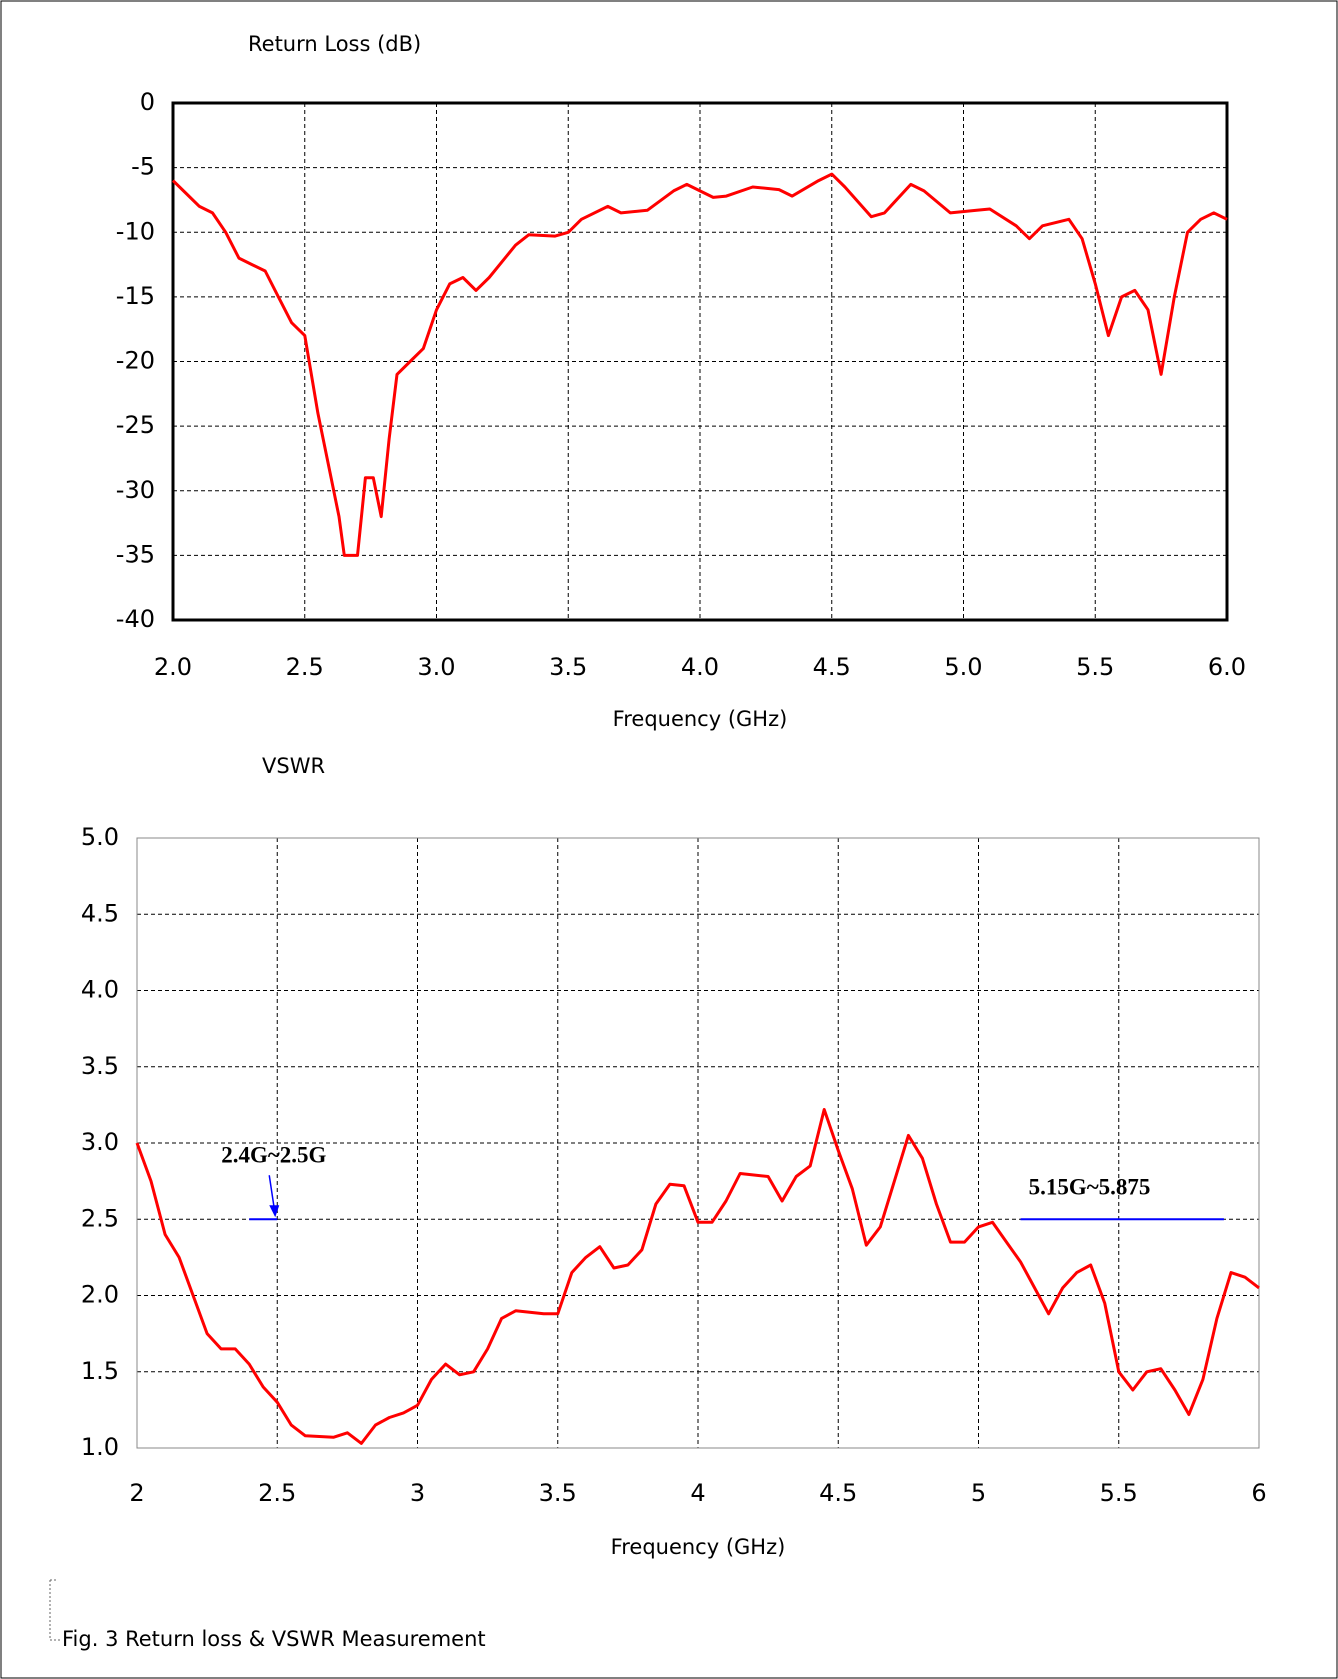  What do you see at coordinates (173, 667) in the screenshot?
I see `x-tick-label: 2.0` at bounding box center [173, 667].